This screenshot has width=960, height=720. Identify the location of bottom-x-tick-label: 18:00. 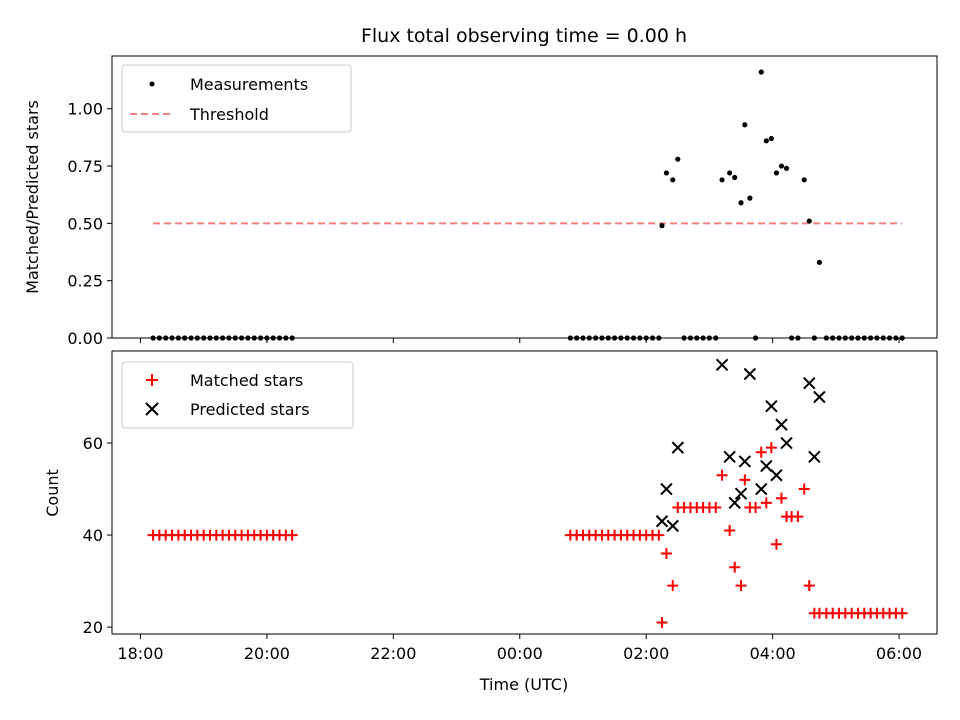
(140, 653).